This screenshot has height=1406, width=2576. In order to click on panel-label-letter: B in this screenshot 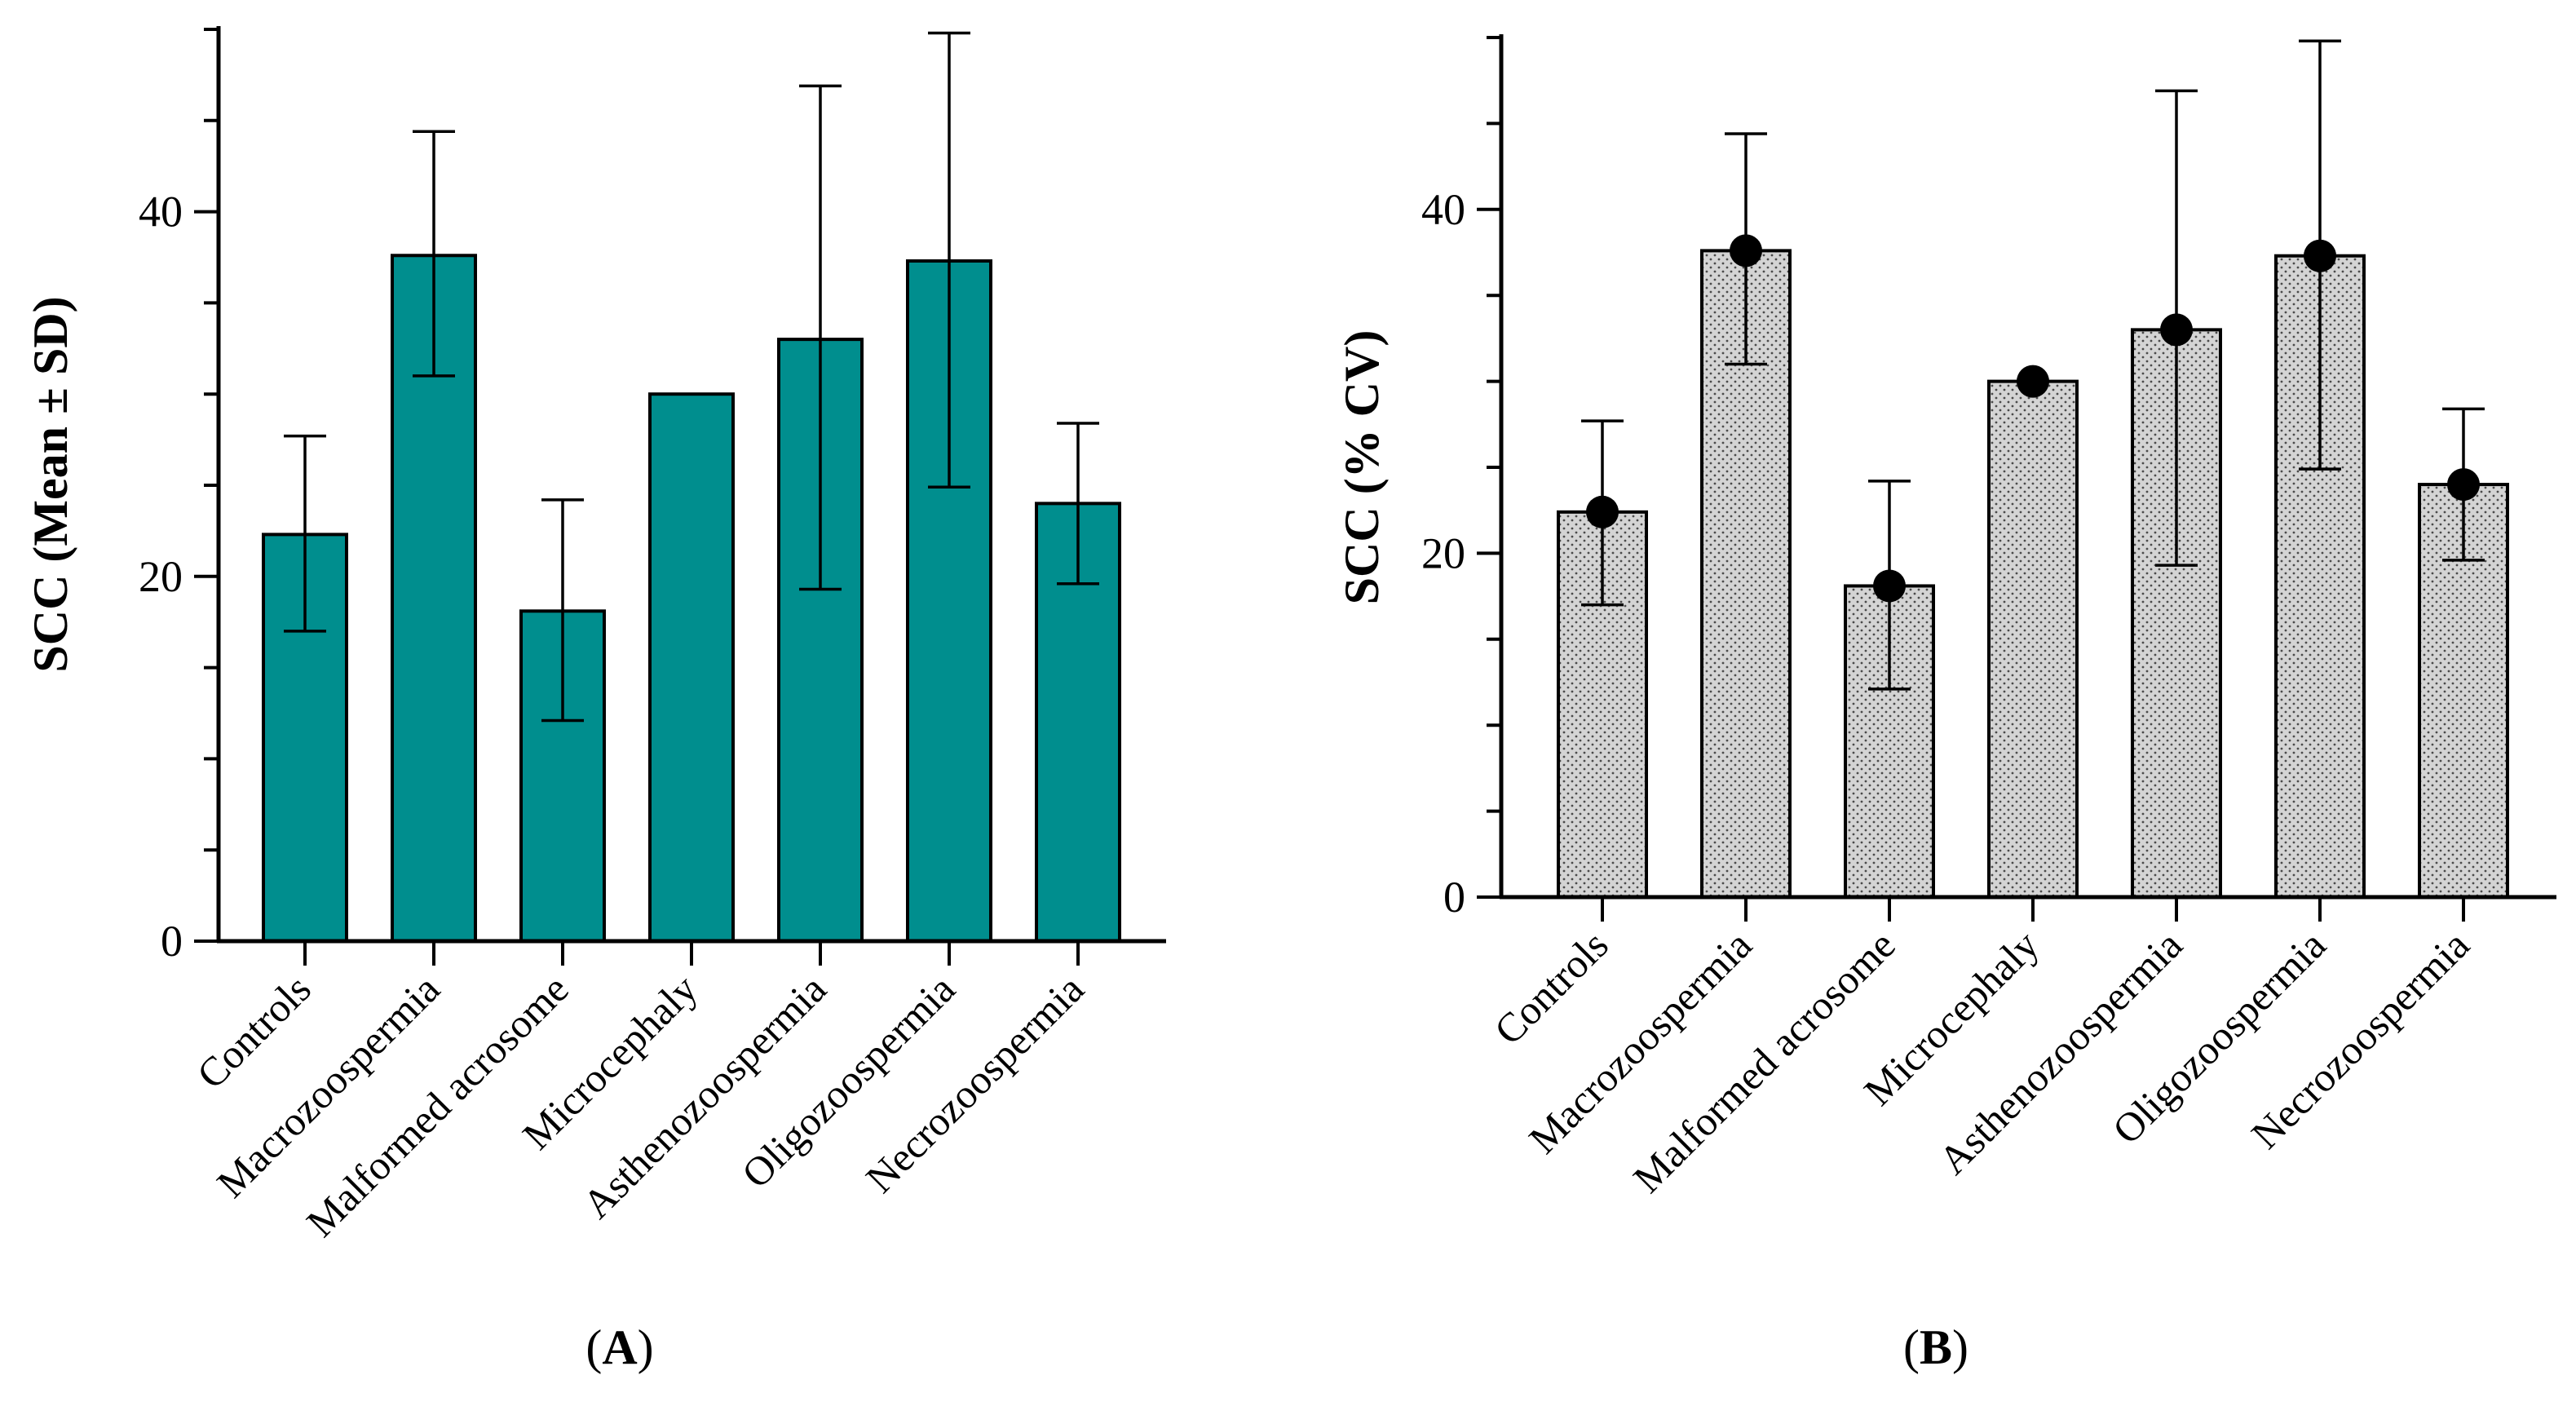, I will do `click(1936, 1347)`.